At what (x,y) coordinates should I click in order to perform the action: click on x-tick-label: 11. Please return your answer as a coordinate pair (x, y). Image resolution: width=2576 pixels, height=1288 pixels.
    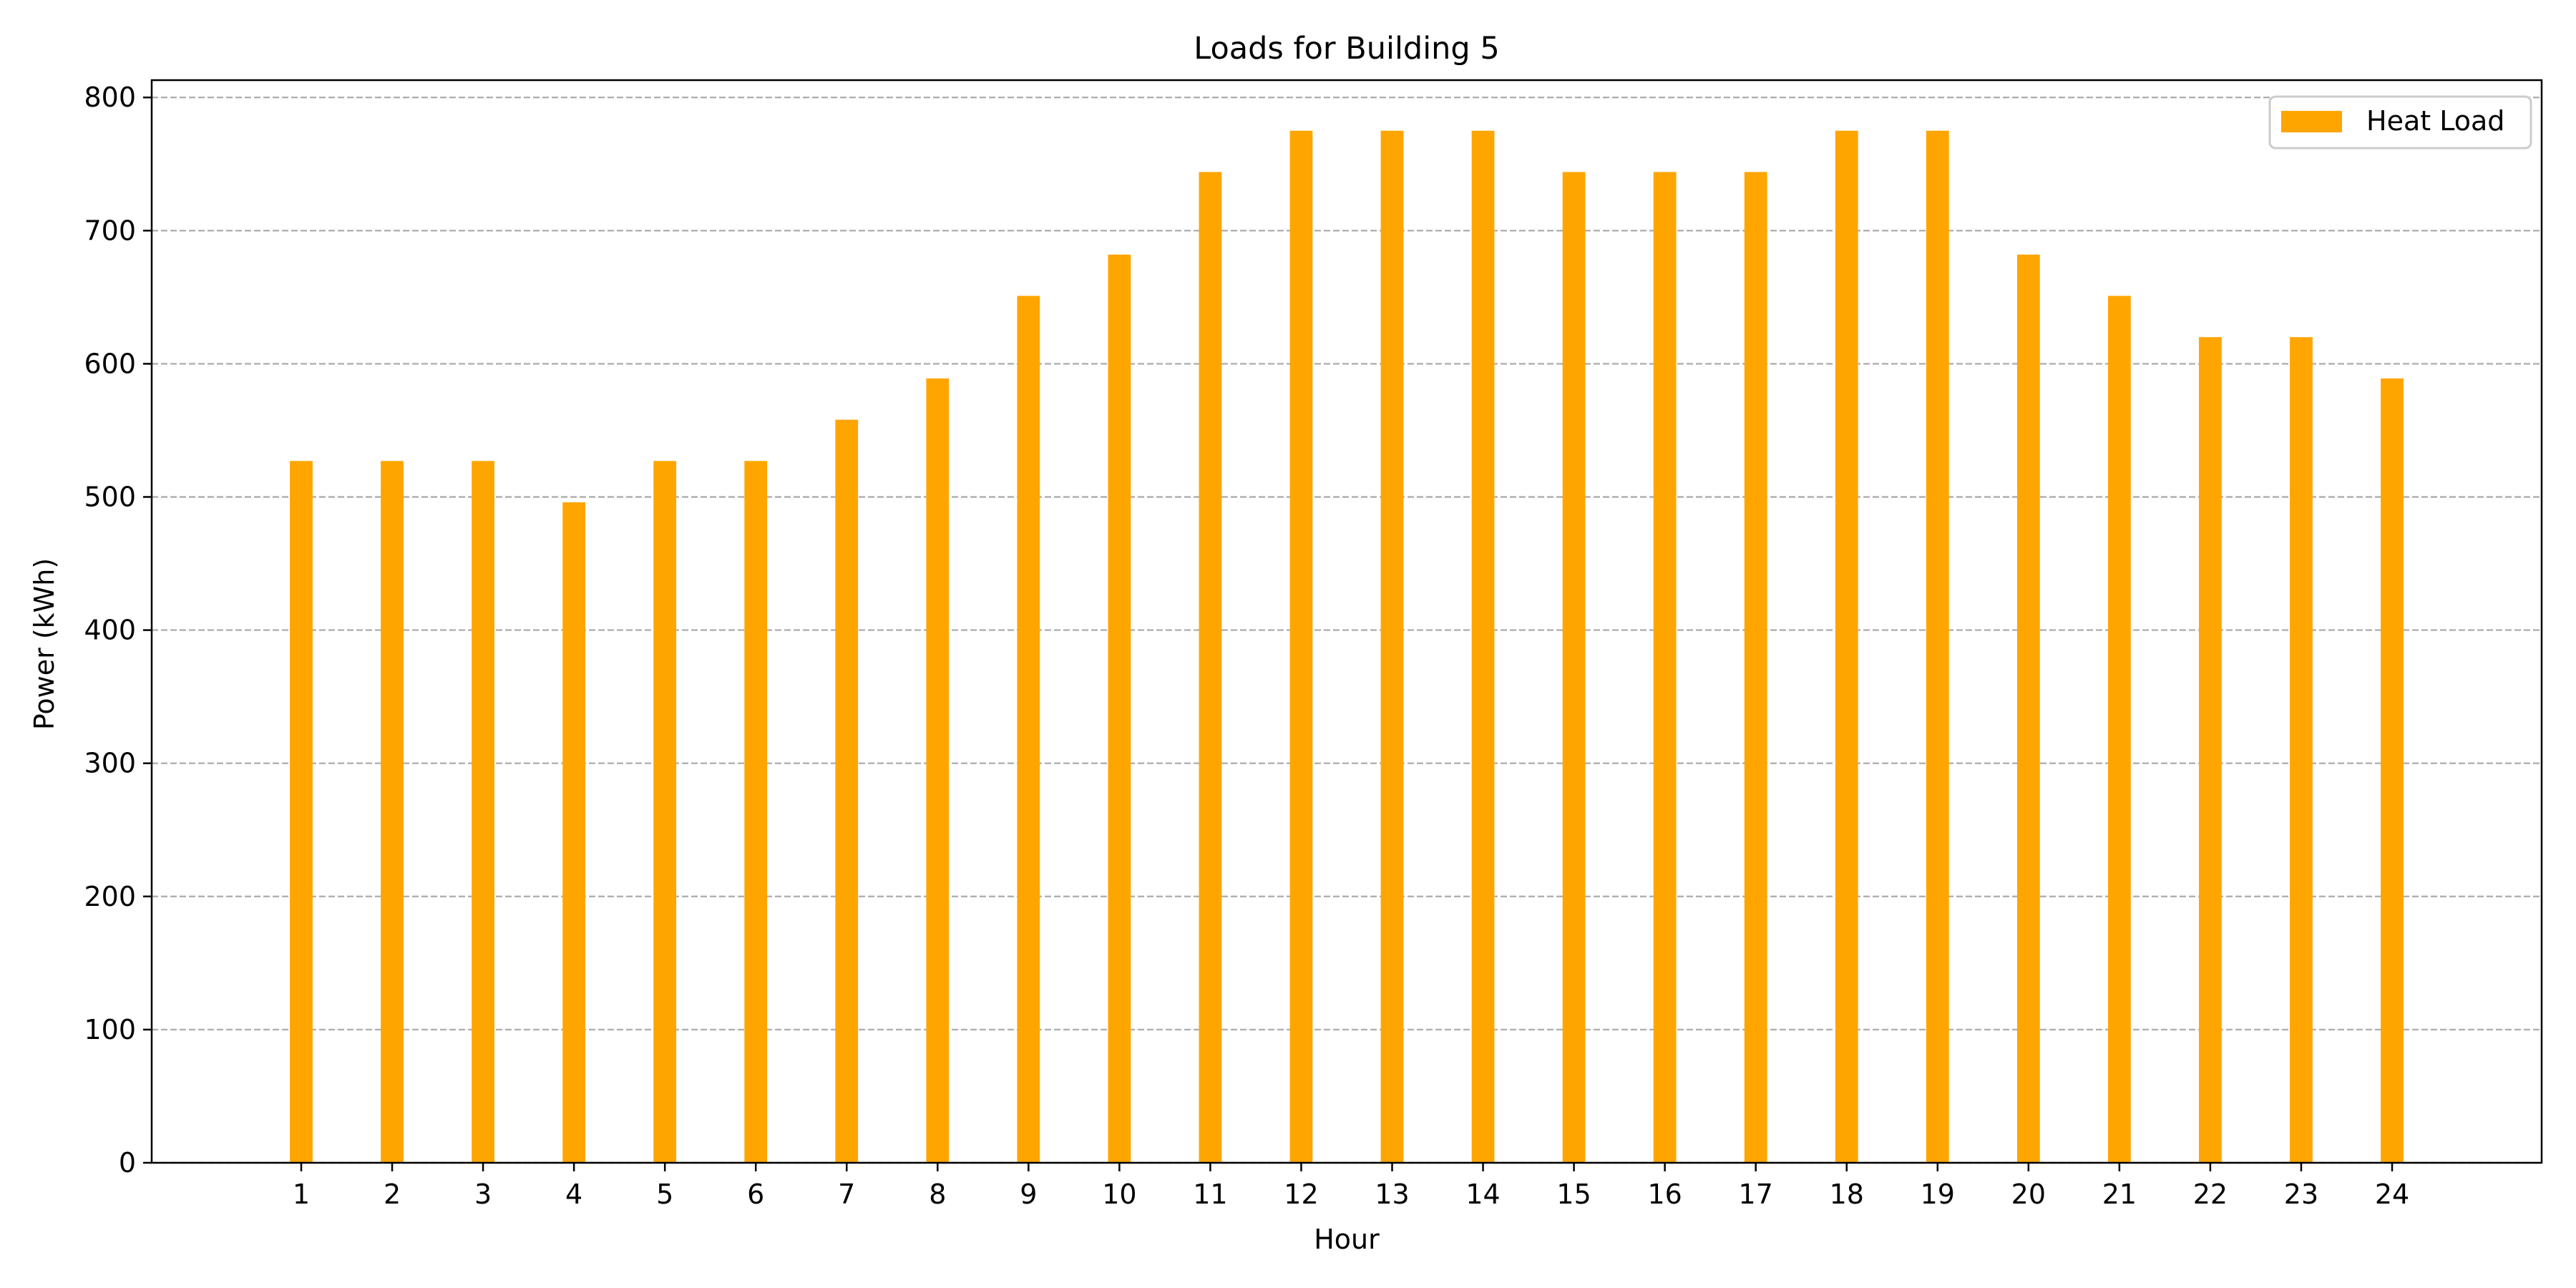
    Looking at the image, I should click on (1210, 1194).